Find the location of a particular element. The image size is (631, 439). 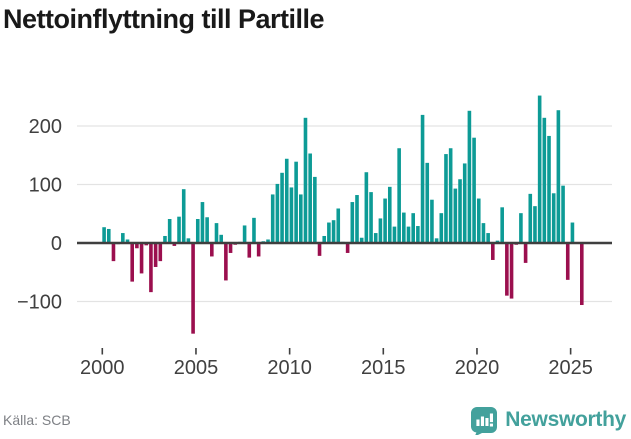

bar-2021-Q4 is located at coordinates (511, 271).